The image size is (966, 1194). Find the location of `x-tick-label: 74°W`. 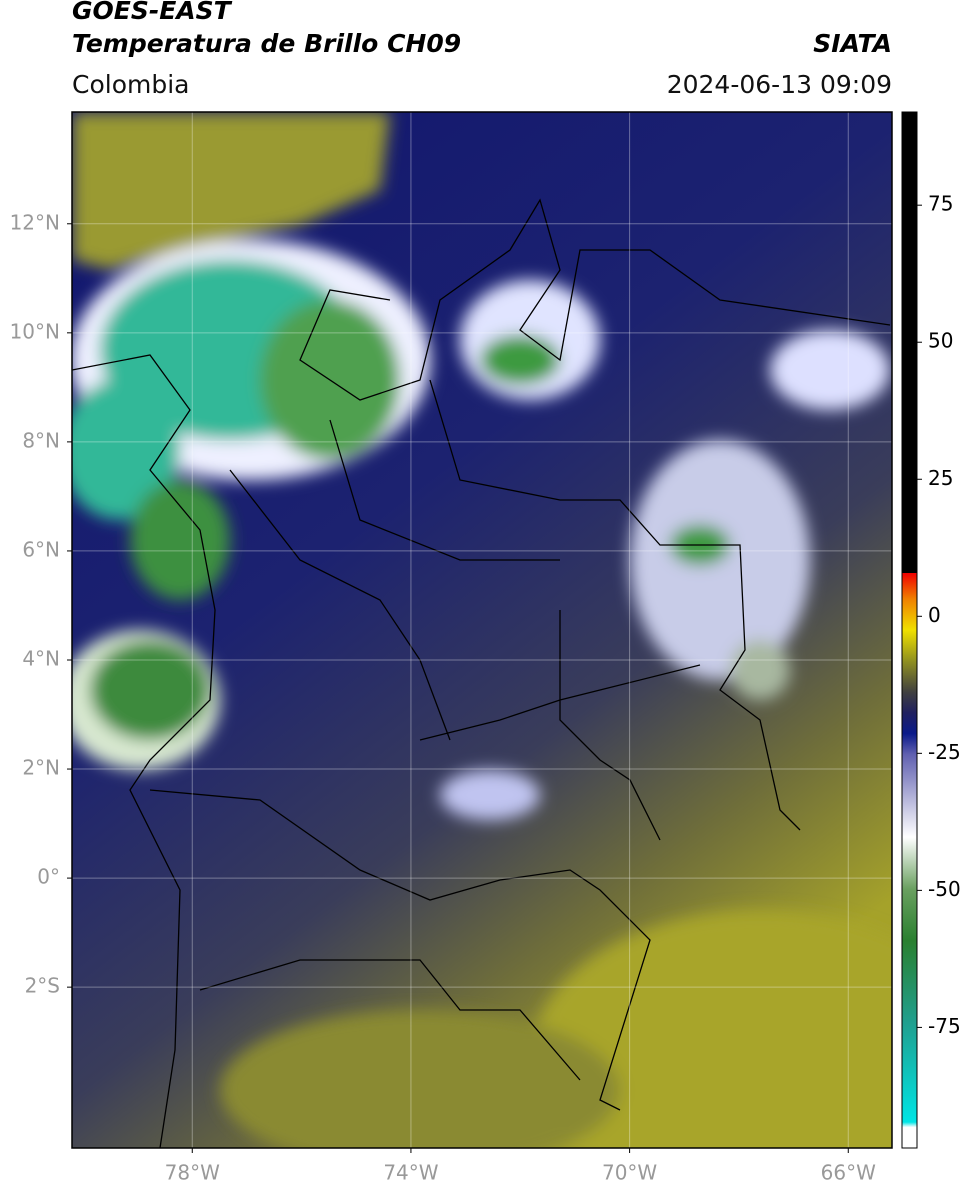

x-tick-label: 74°W is located at coordinates (410, 1173).